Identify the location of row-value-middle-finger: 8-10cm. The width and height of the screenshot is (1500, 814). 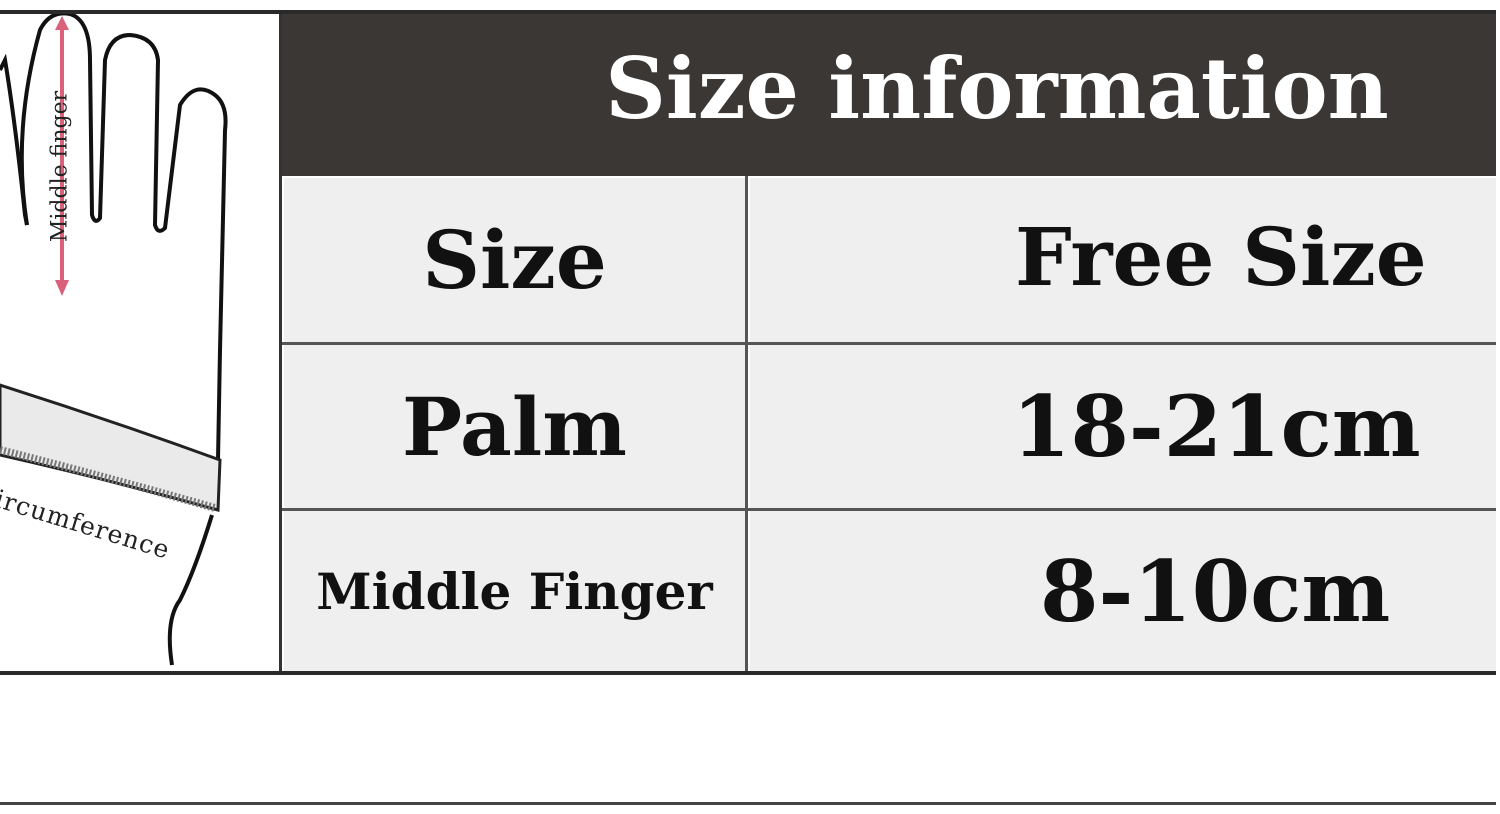
(1123, 591).